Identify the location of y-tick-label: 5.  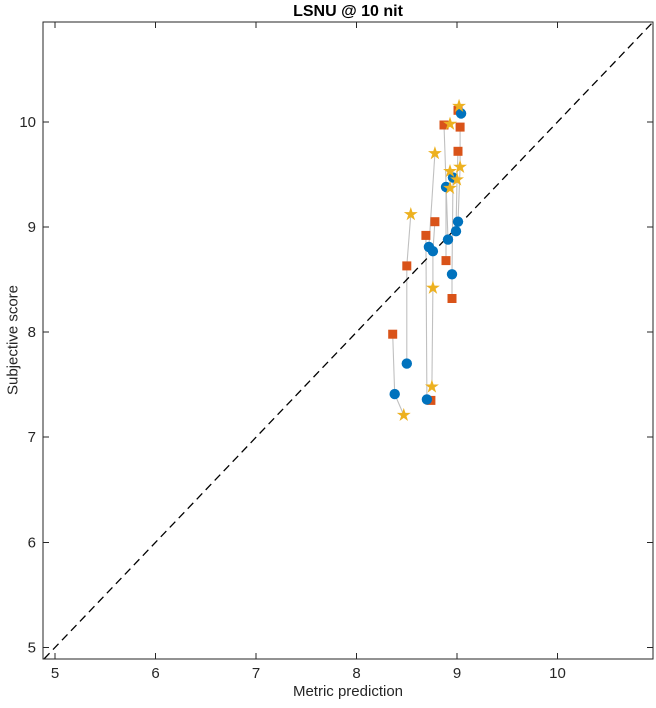
(32, 647).